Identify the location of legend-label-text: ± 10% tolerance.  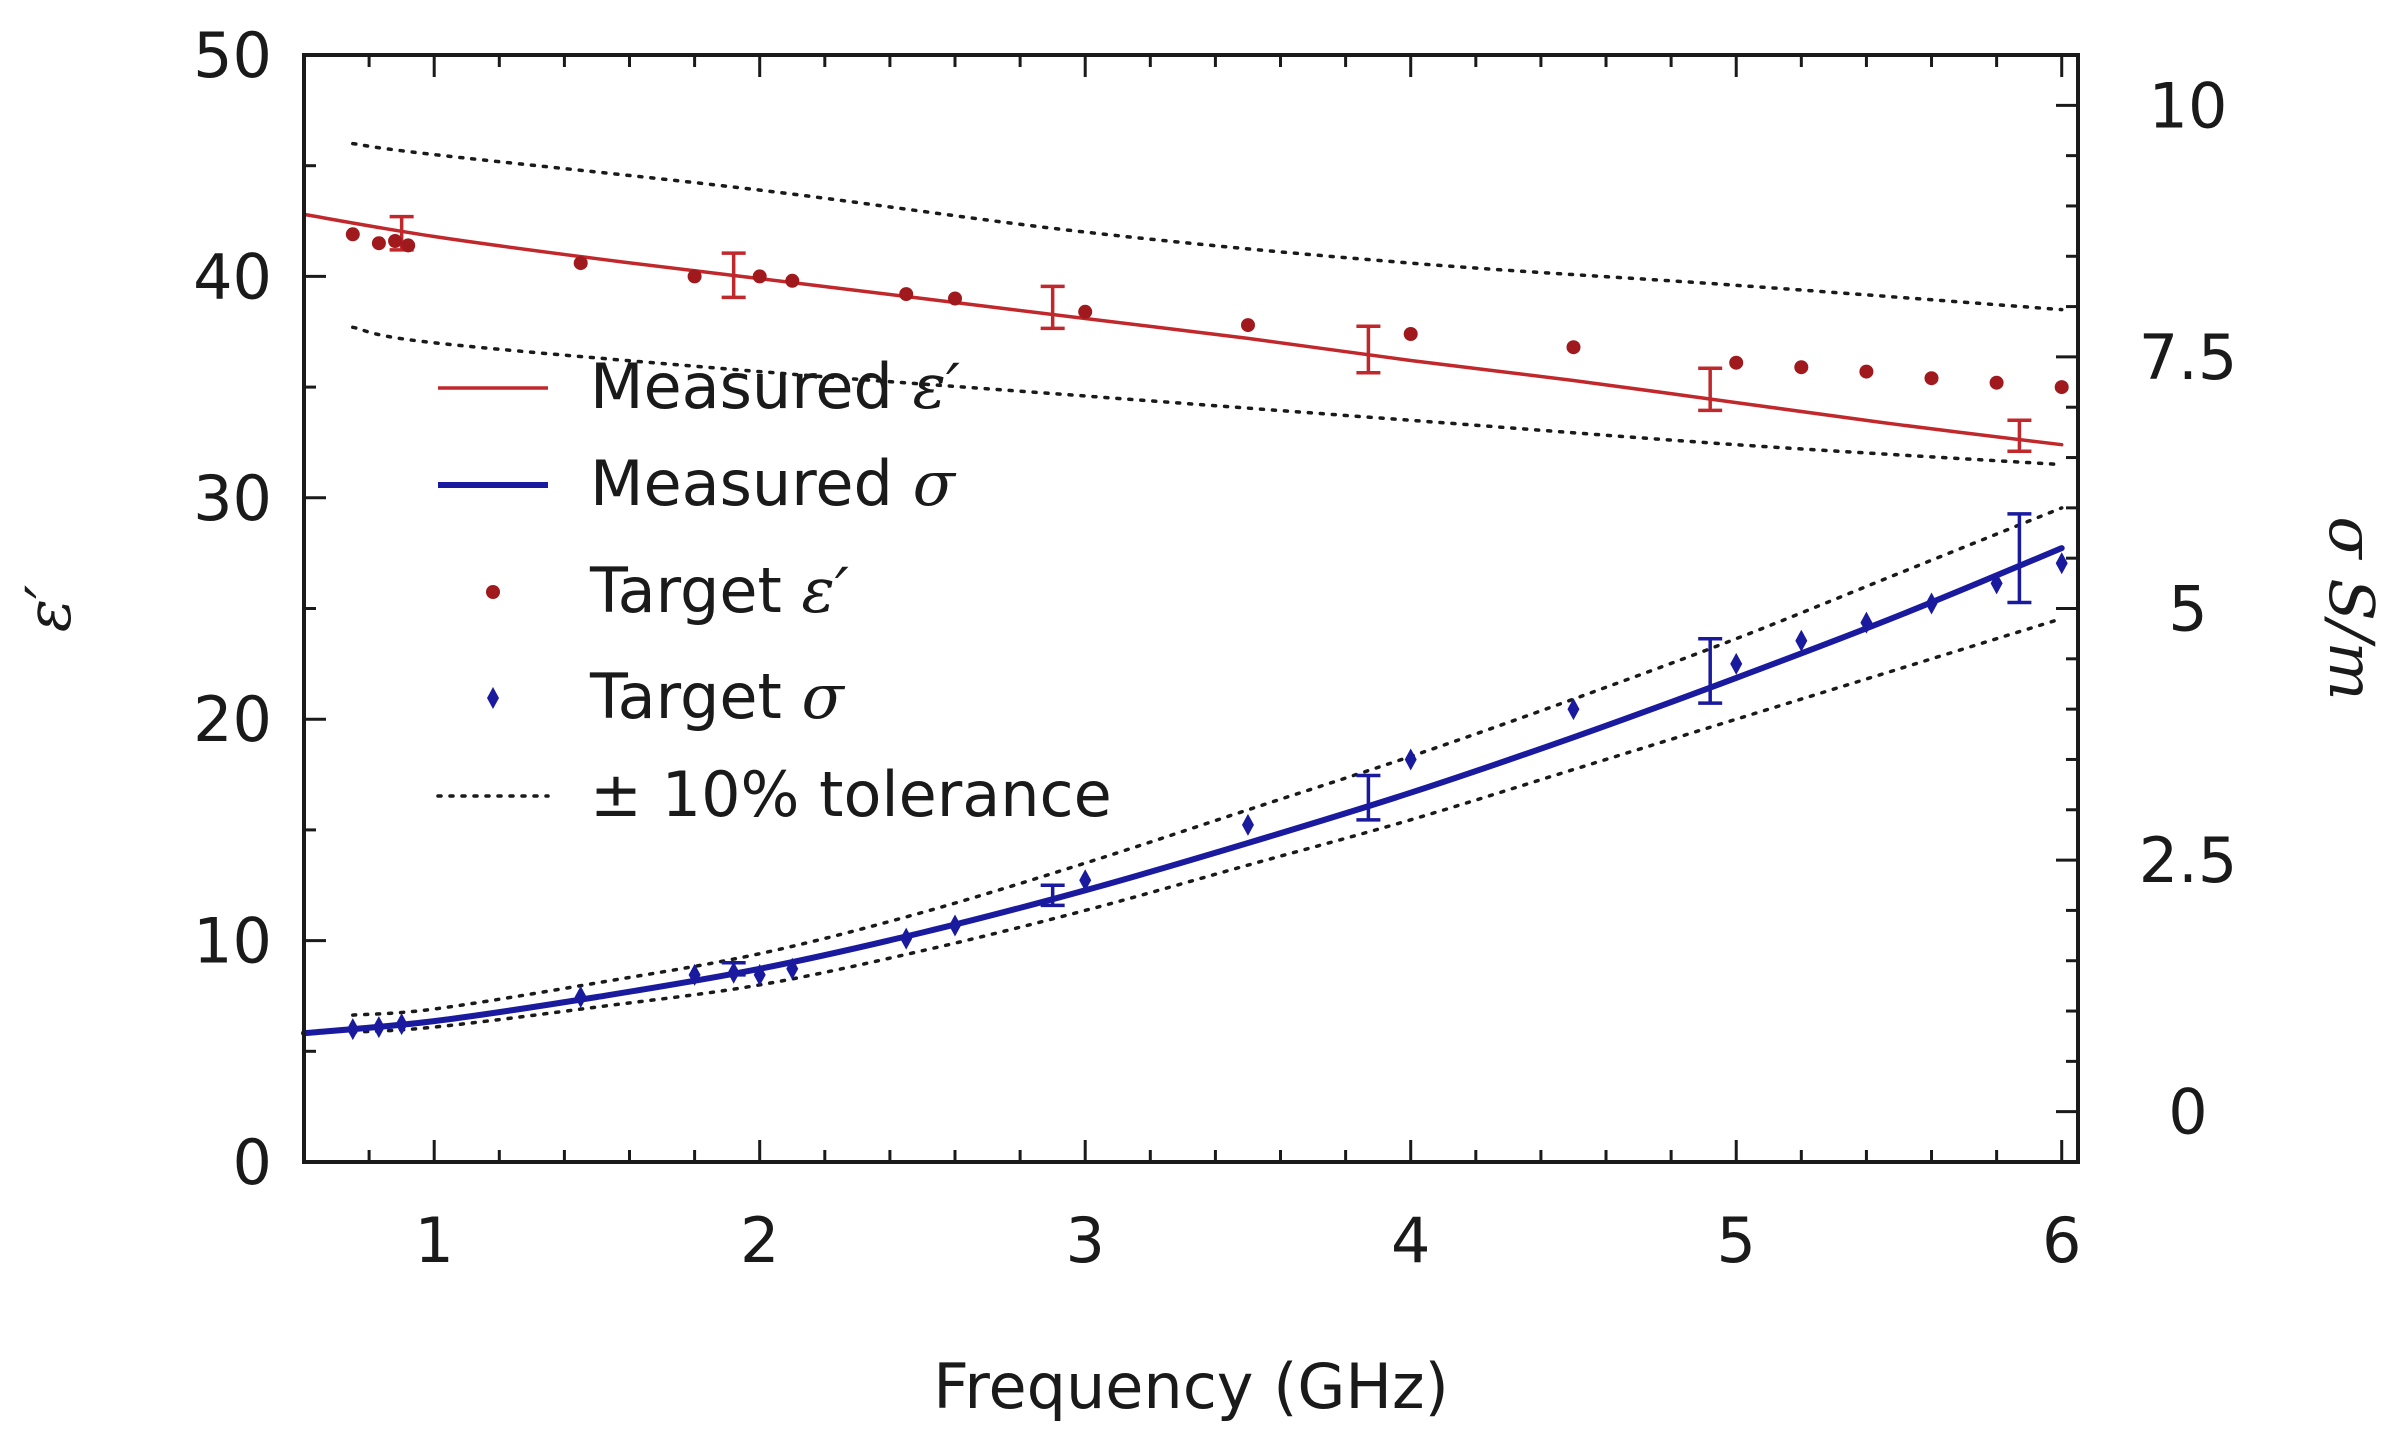
(851, 794).